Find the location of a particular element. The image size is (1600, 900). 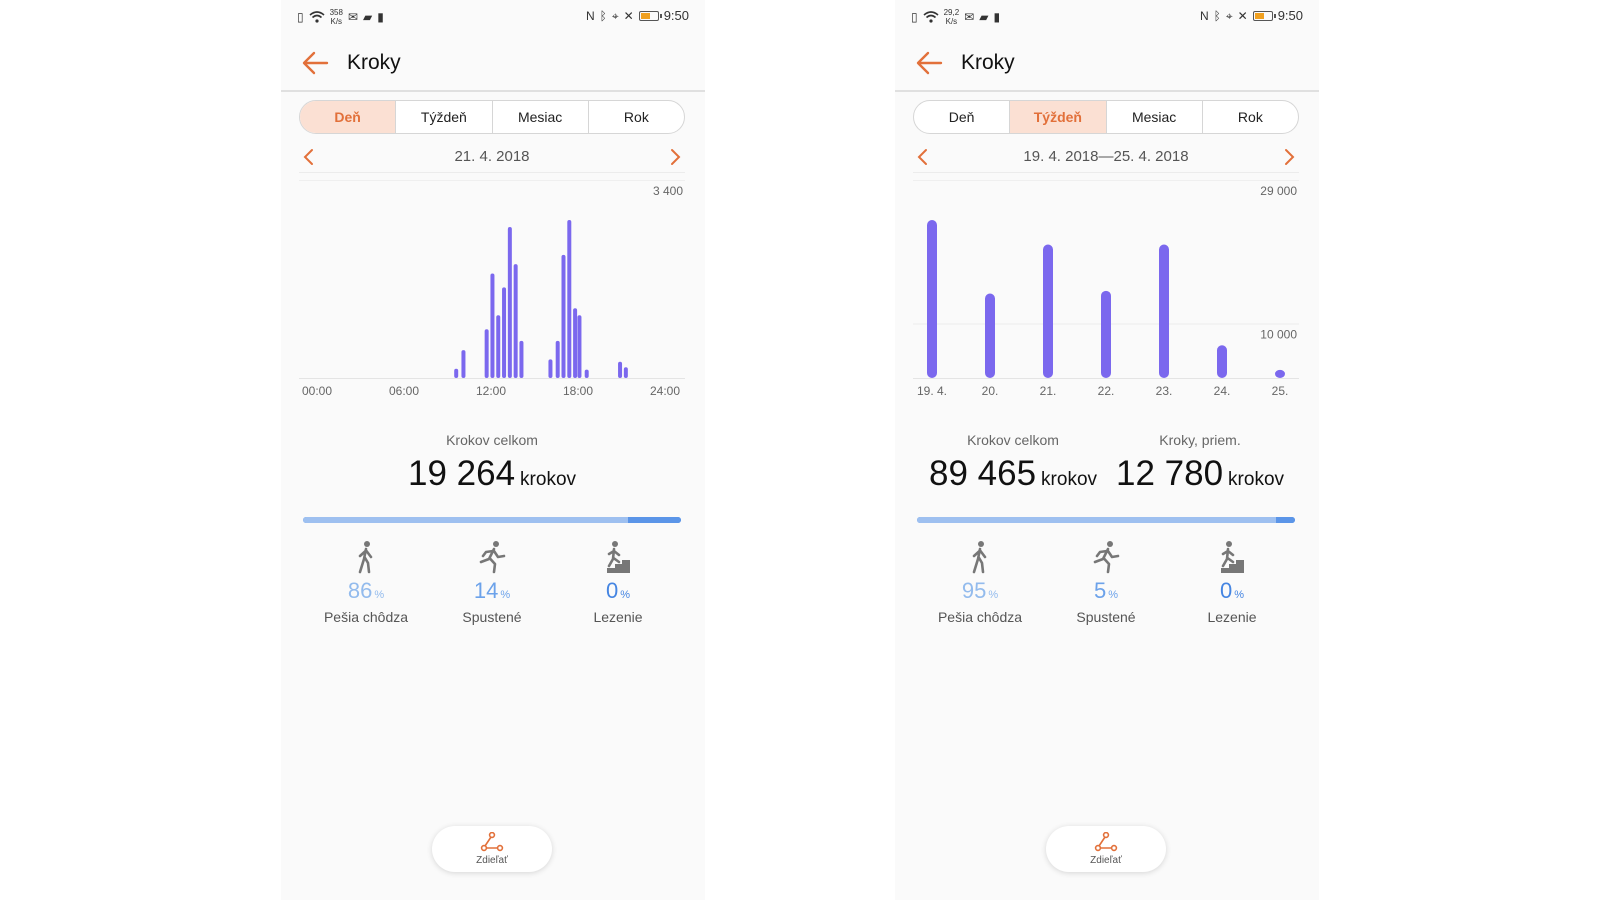

y-tick-label: 29 000 is located at coordinates (1278, 191).